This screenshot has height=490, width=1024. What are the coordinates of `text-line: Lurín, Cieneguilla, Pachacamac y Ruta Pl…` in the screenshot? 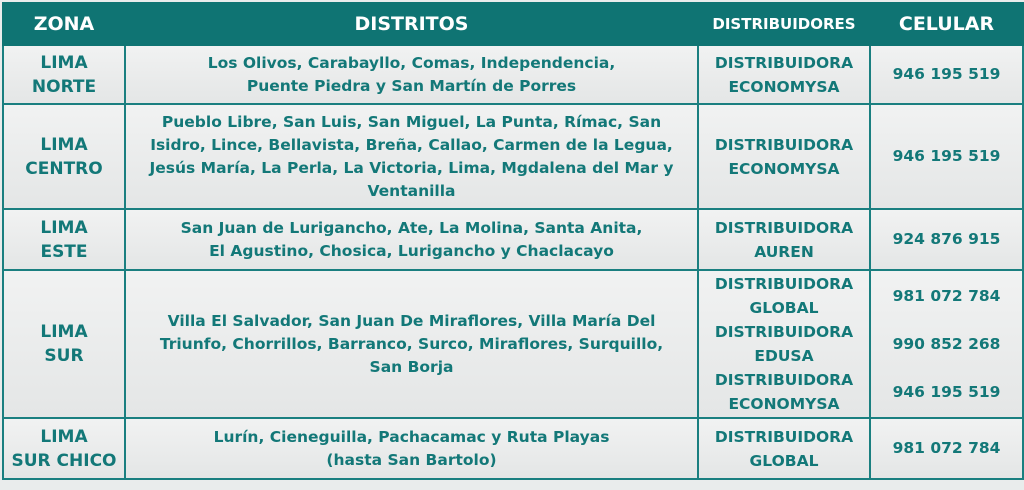 It's located at (411, 436).